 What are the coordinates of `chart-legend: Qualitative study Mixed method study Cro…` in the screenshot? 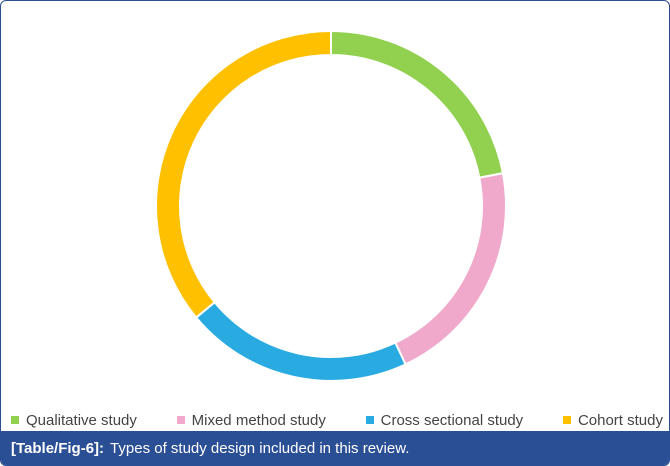 It's located at (335, 420).